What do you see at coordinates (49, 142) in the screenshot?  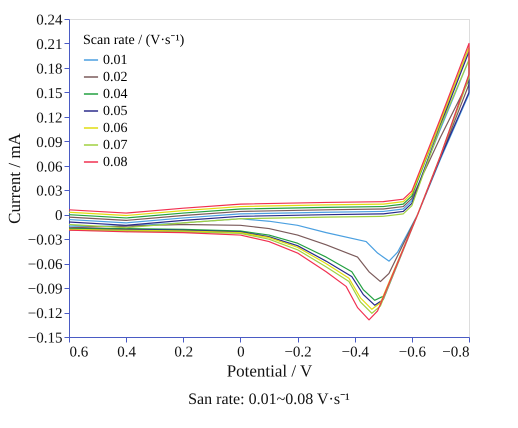 I see `y-tick-label: 0.09` at bounding box center [49, 142].